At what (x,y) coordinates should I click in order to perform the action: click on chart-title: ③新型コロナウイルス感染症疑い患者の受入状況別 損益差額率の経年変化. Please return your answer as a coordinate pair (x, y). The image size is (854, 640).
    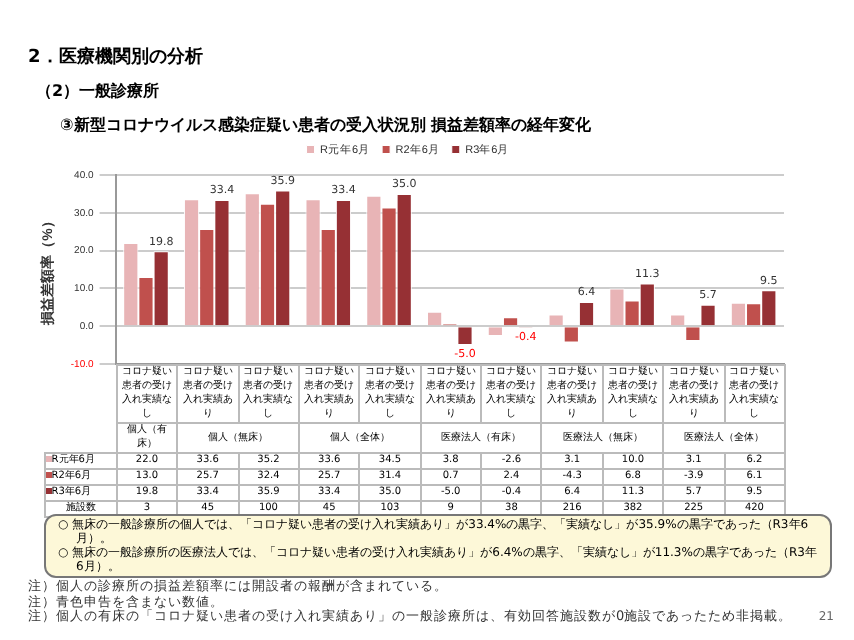
    Looking at the image, I should click on (326, 125).